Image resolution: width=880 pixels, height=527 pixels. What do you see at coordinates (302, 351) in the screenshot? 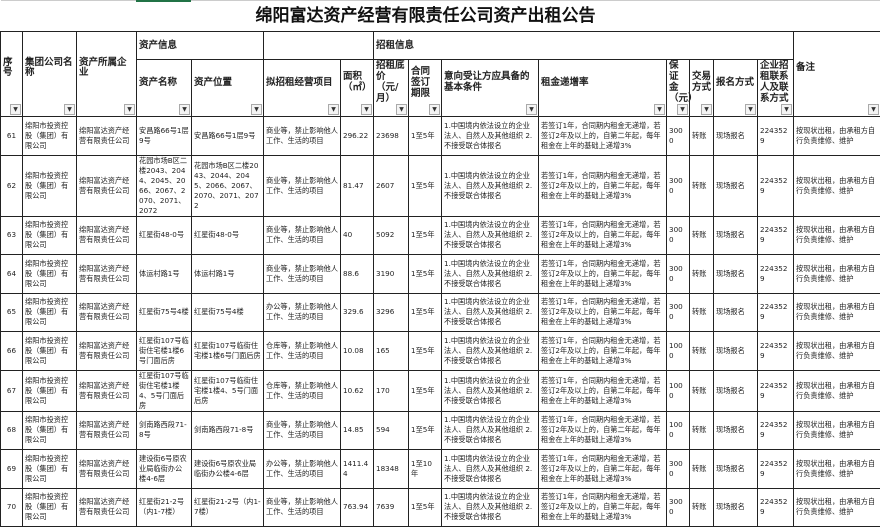
I see `cell-business: 仓库等，禁止影响他人工作、生活的项目` at bounding box center [302, 351].